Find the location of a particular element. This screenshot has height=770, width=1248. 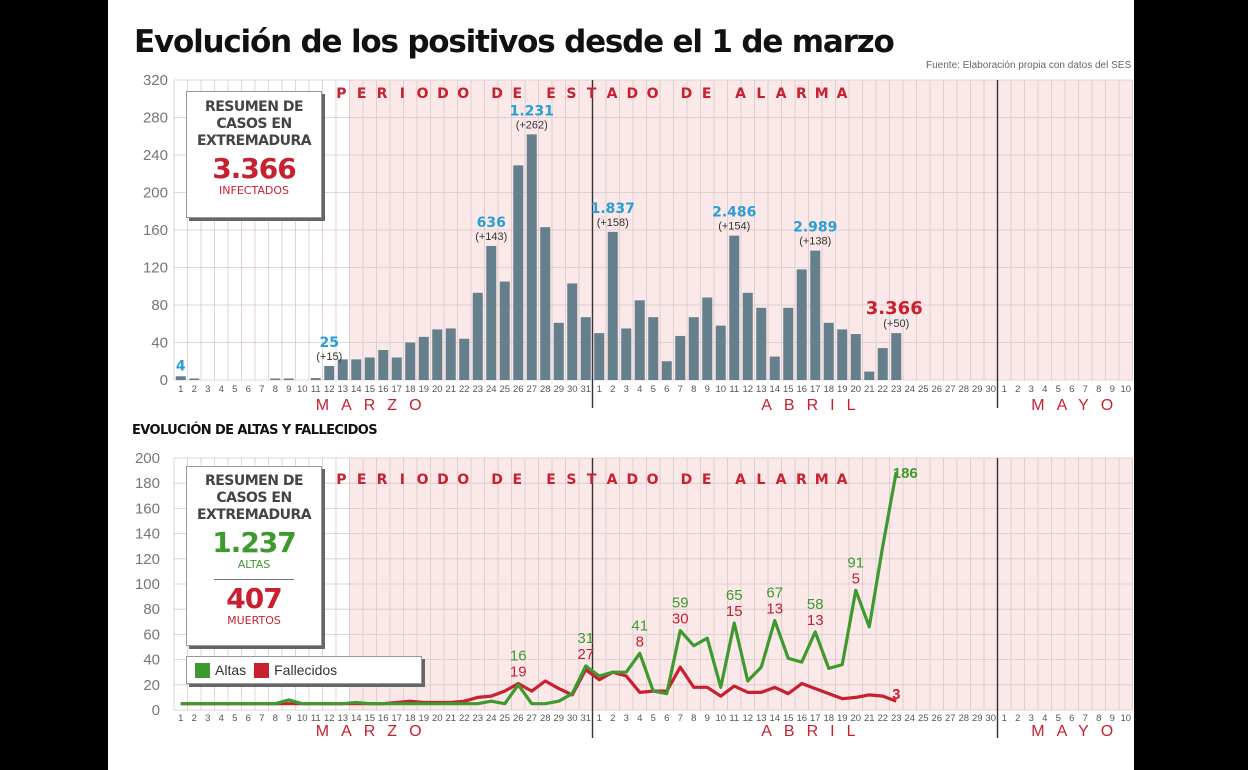

x-tick-label: 2 is located at coordinates (1017, 389).